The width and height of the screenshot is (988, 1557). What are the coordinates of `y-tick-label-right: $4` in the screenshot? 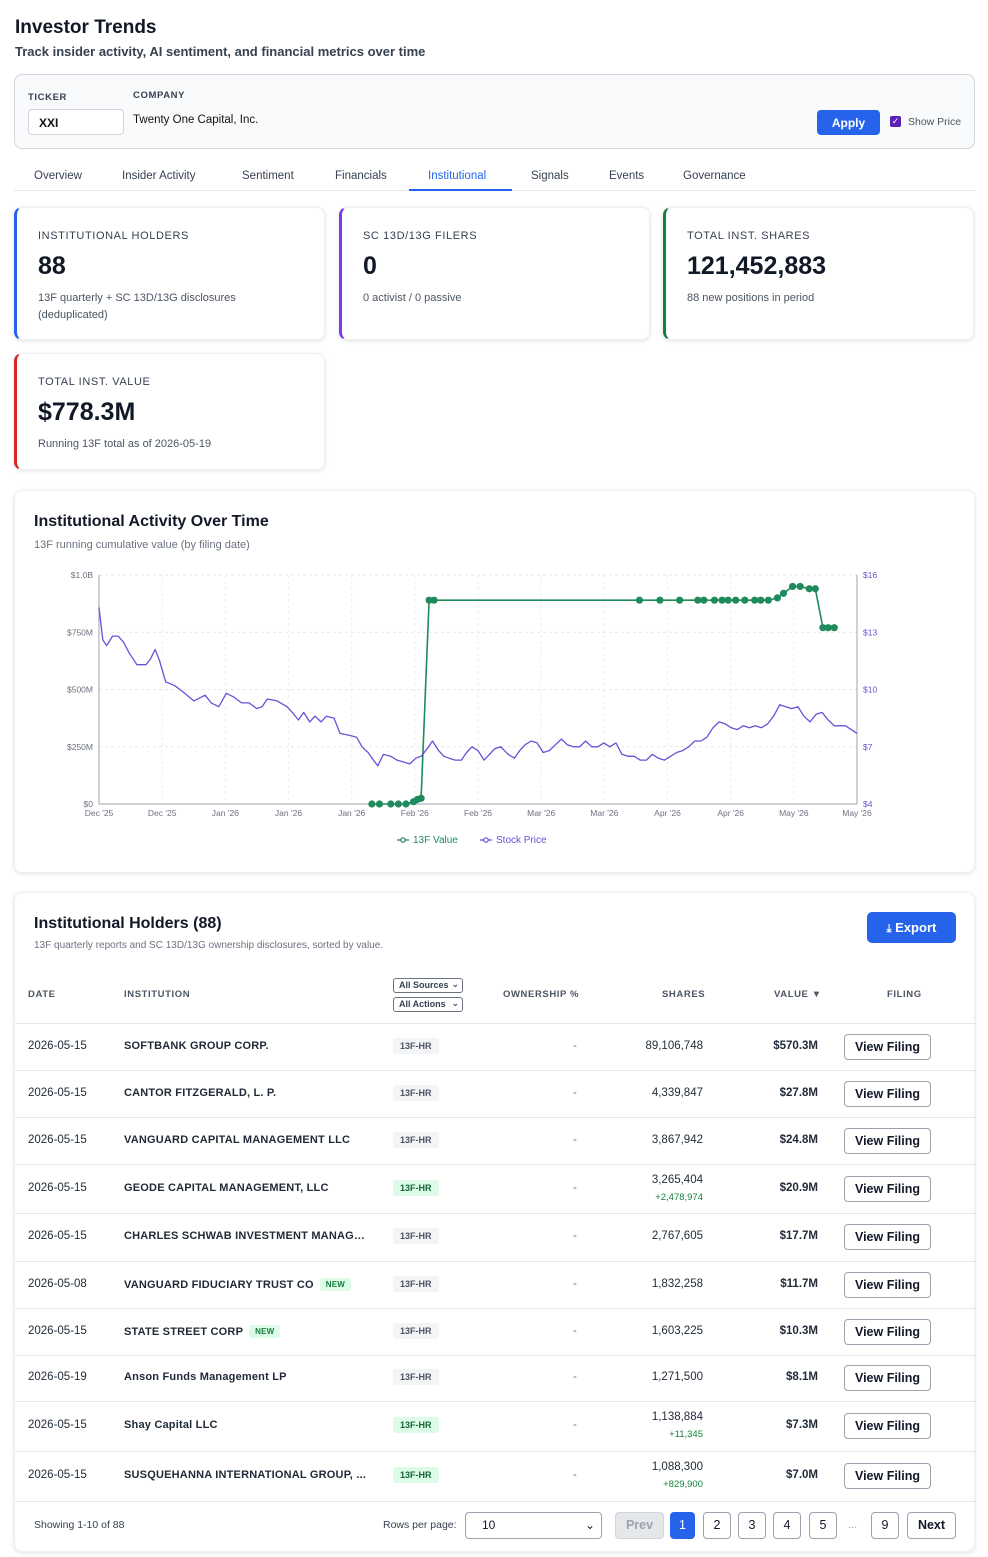 It's located at (868, 804).